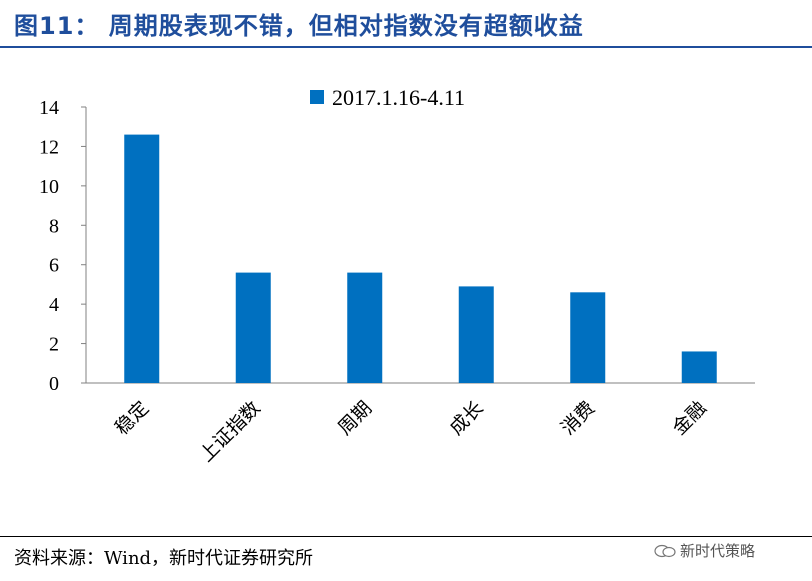 Image resolution: width=812 pixels, height=581 pixels. I want to click on x-tick-label-3: 成长, so click(466, 418).